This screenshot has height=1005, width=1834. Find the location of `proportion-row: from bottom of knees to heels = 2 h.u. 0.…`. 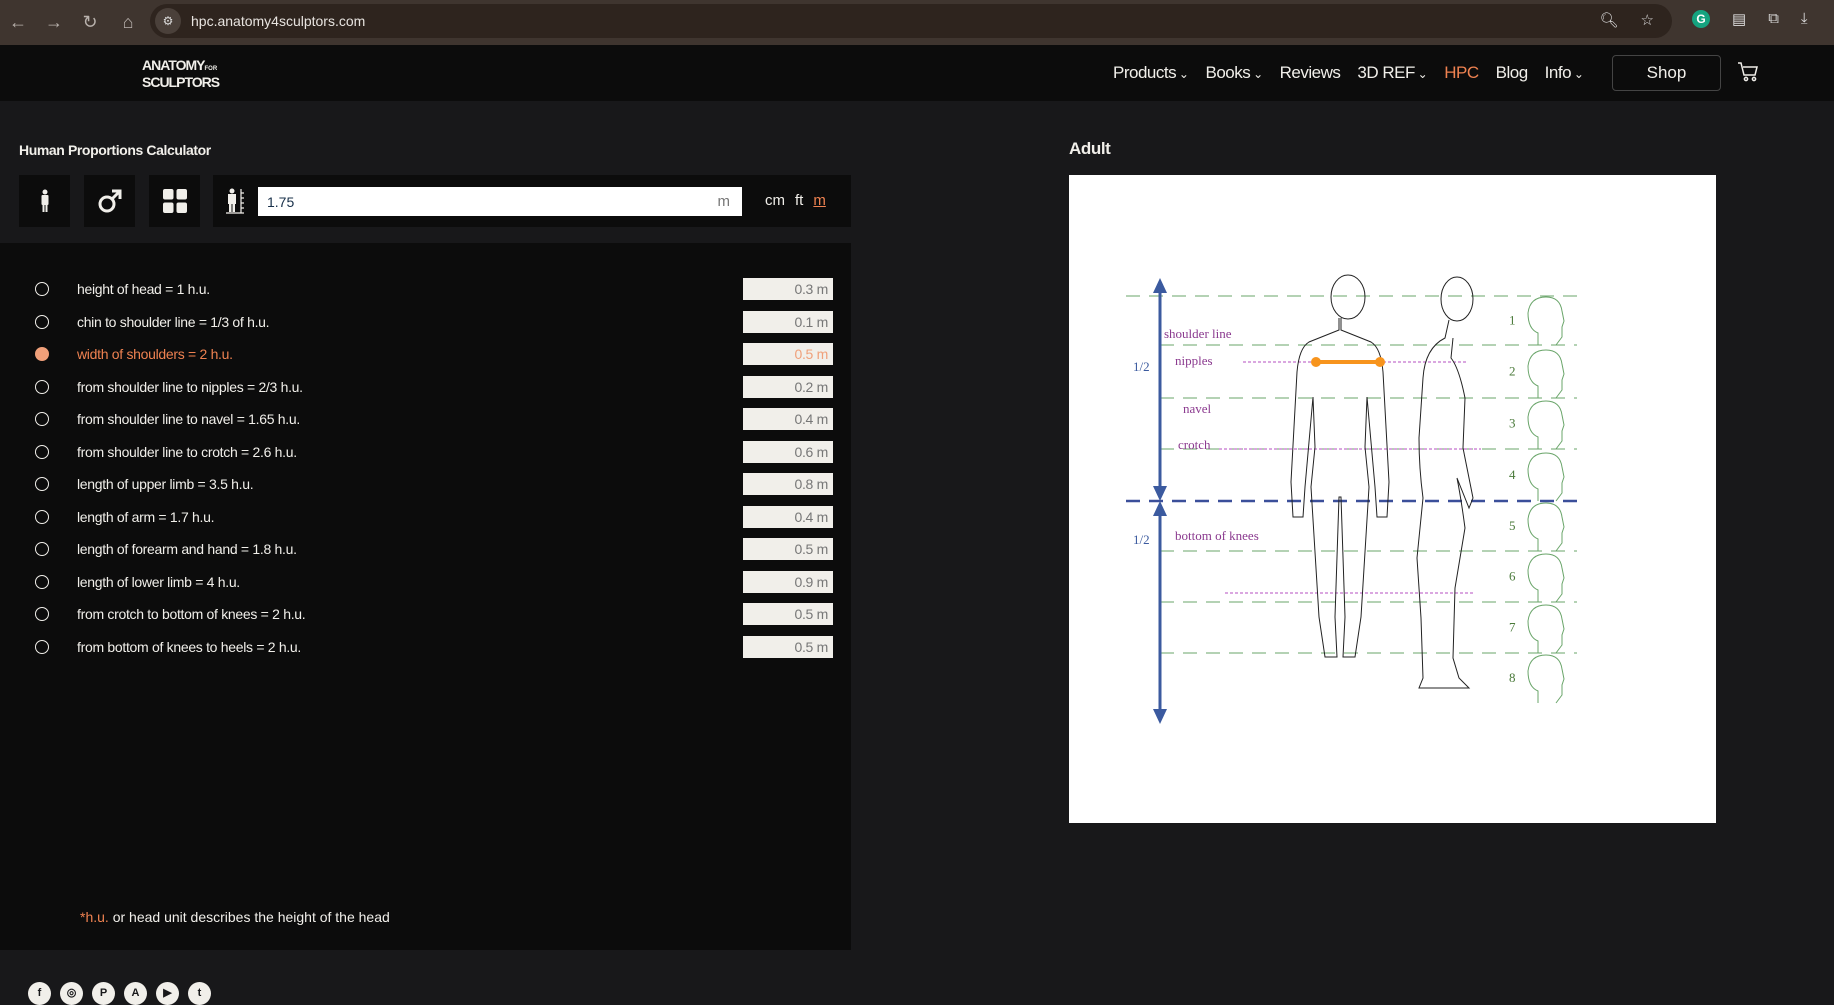

proportion-row: from bottom of knees to heels = 2 h.u. 0.… is located at coordinates (425, 647).